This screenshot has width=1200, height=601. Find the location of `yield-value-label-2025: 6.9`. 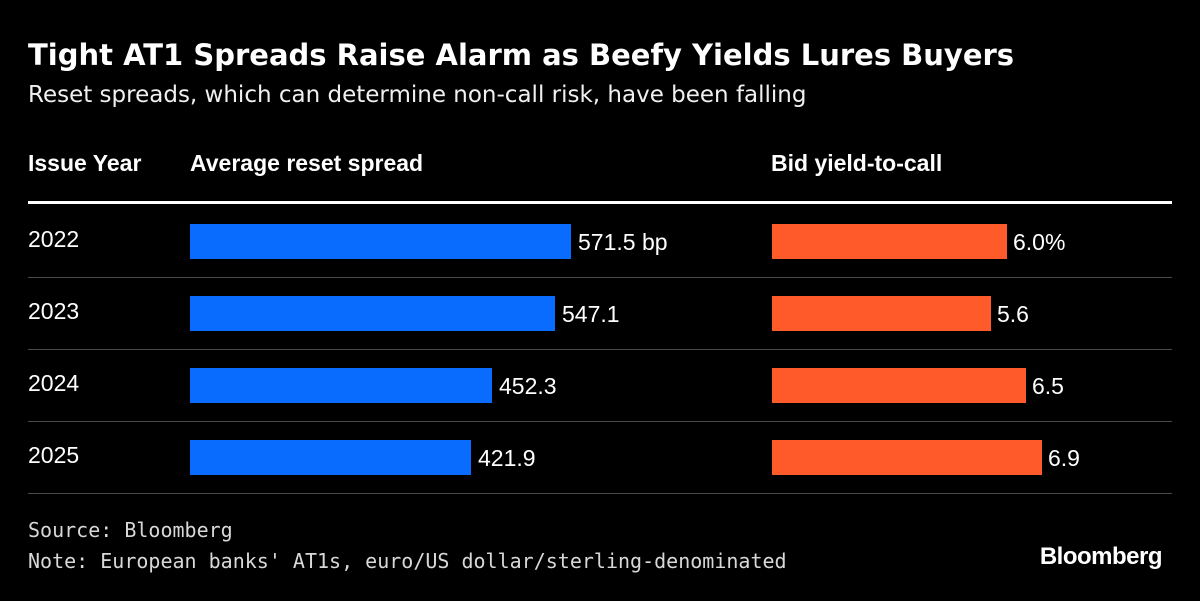

yield-value-label-2025: 6.9 is located at coordinates (1064, 458).